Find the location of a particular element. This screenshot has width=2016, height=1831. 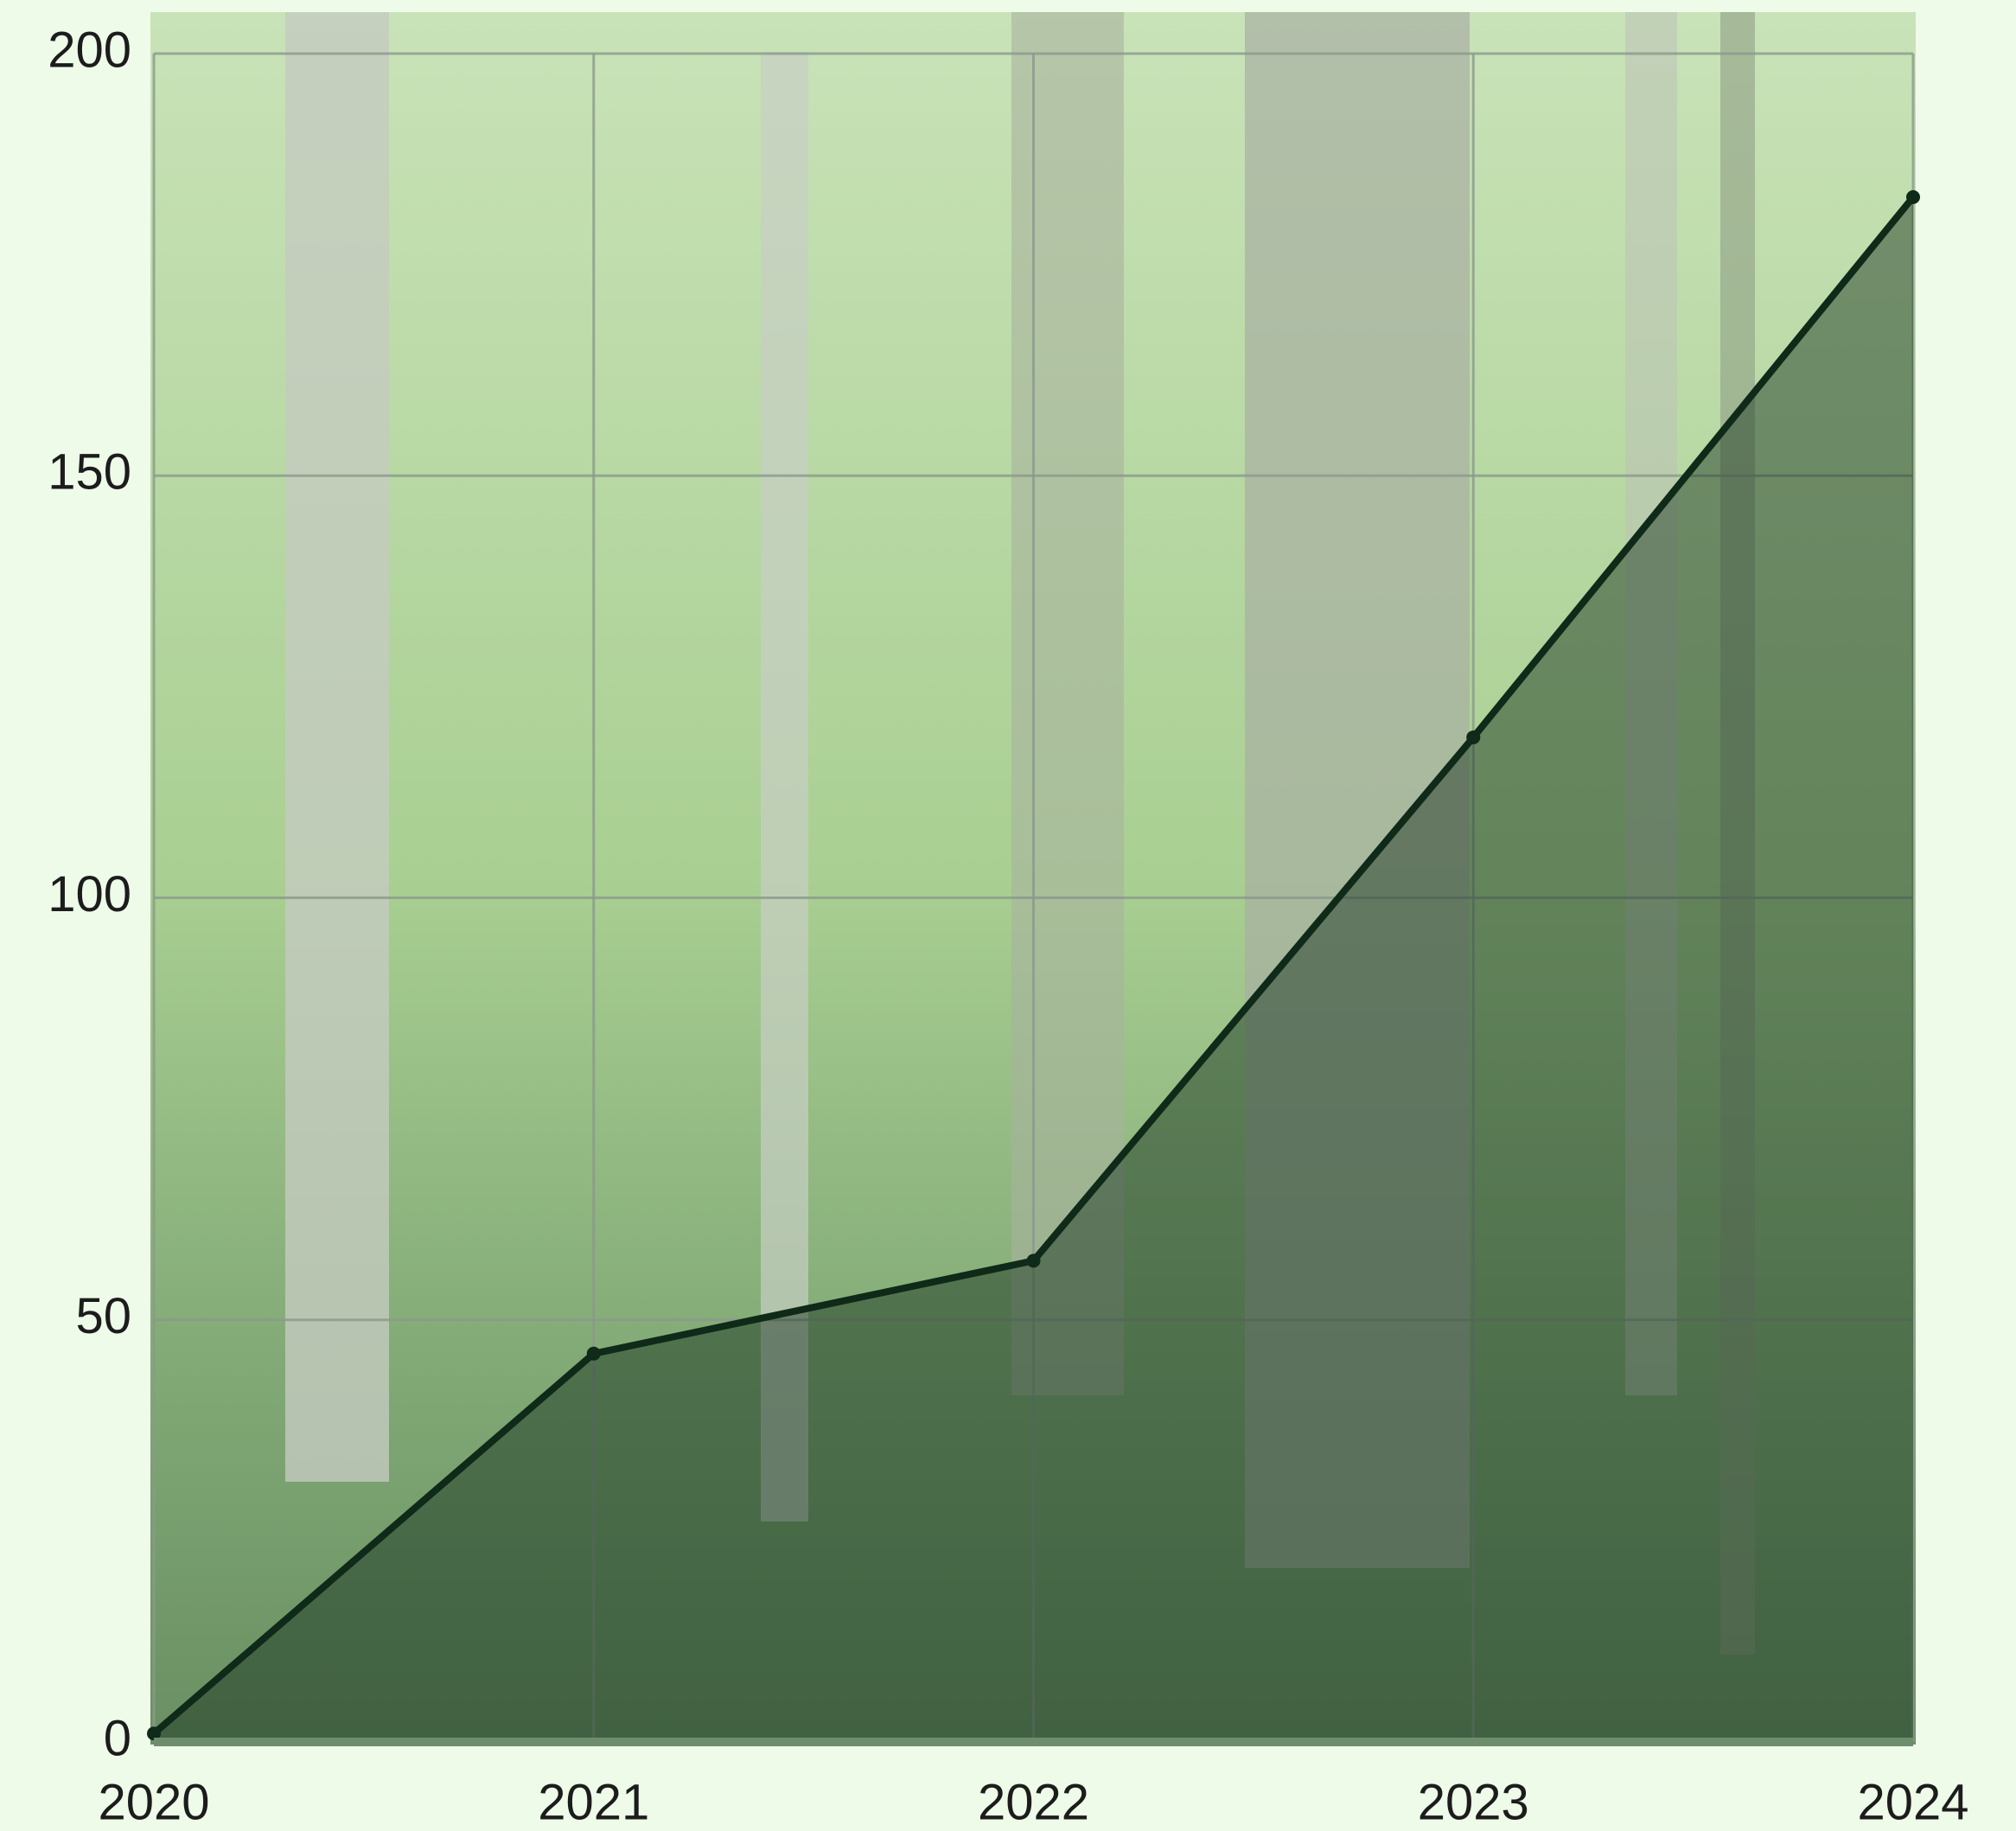

x-tick-label: 2021 is located at coordinates (593, 1802).